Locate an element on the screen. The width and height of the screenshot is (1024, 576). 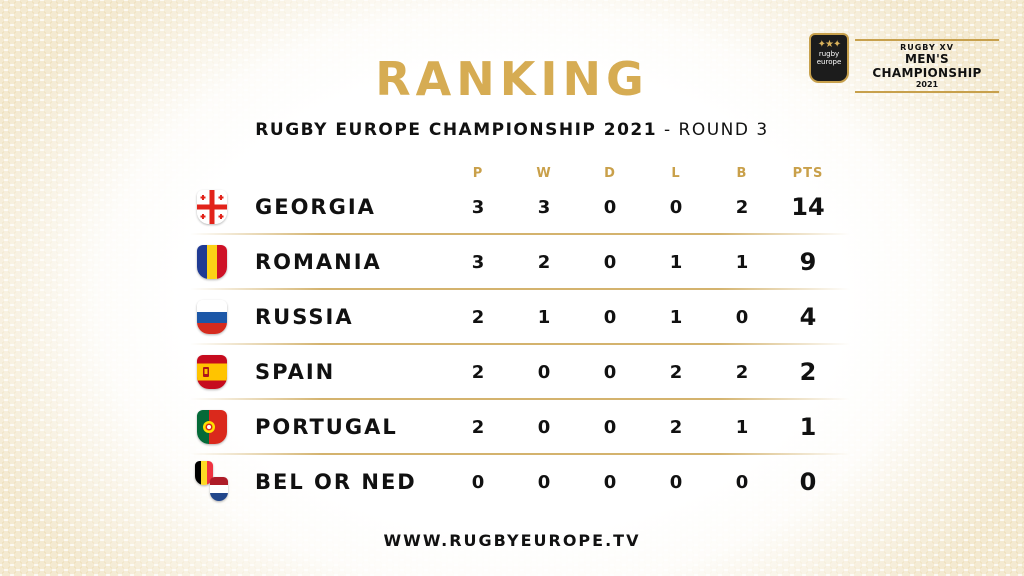
portugal-flag-icon is located at coordinates (212, 427).